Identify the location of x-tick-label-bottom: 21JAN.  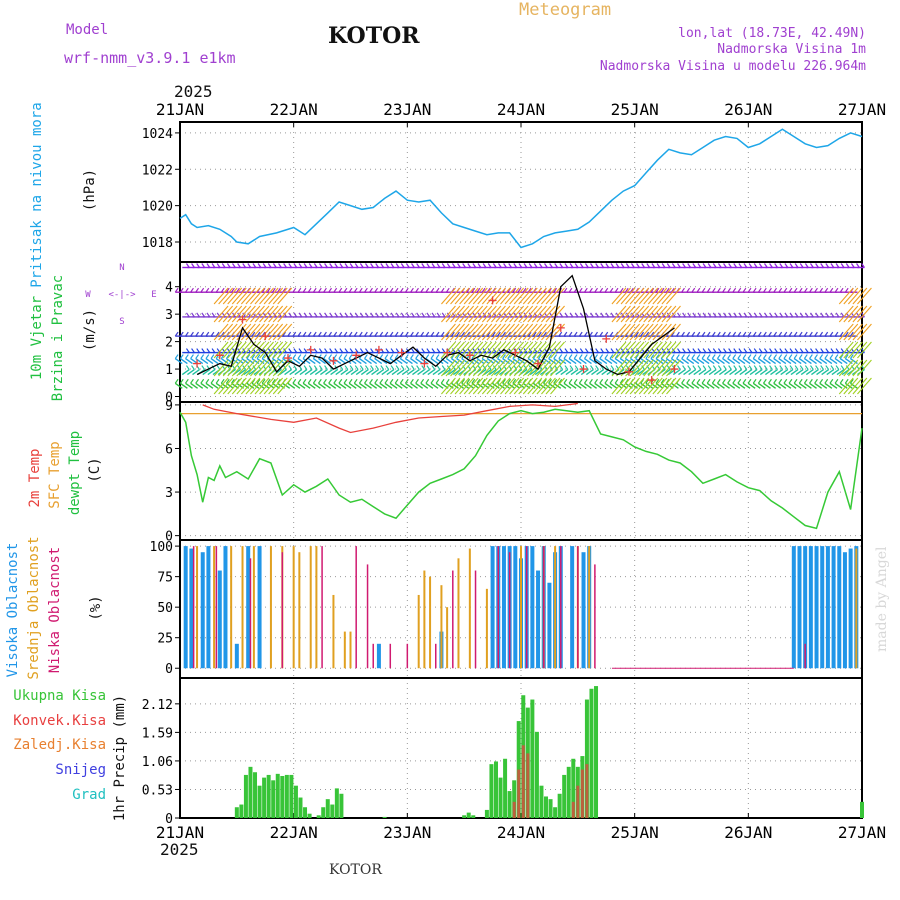
(180, 832).